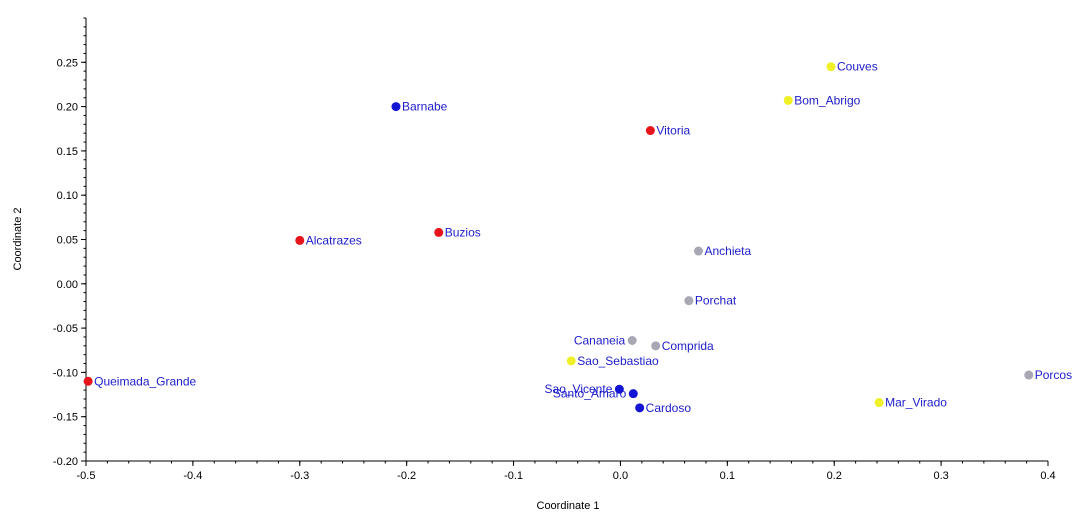  What do you see at coordinates (857, 67) in the screenshot?
I see `point-label: Couves` at bounding box center [857, 67].